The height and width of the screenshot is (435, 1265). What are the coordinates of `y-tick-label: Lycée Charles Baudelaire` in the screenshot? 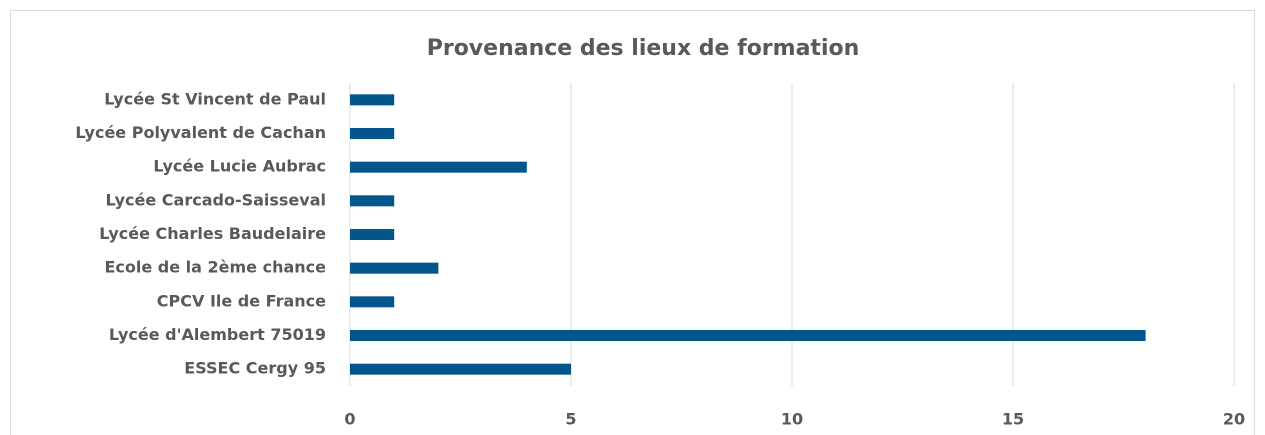 It's located at (212, 233).